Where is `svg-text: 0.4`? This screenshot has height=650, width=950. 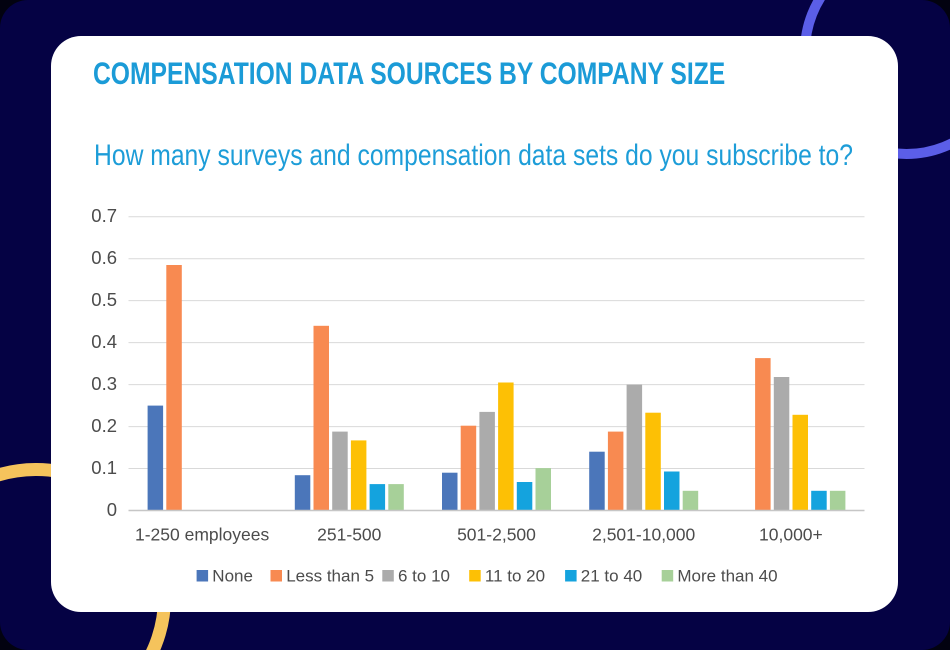
svg-text: 0.4 is located at coordinates (104, 341).